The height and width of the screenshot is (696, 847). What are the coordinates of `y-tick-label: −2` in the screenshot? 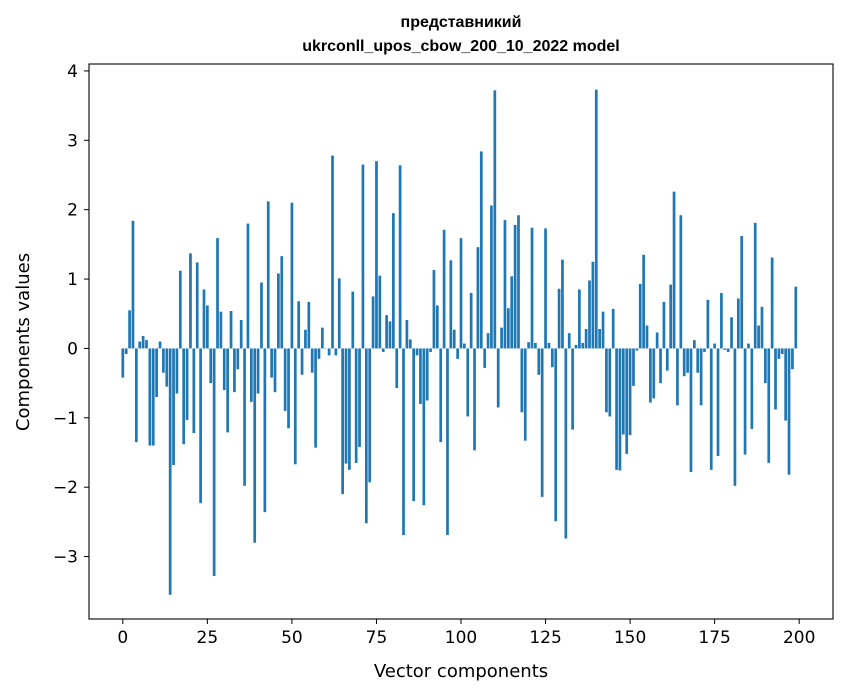 It's located at (65, 488).